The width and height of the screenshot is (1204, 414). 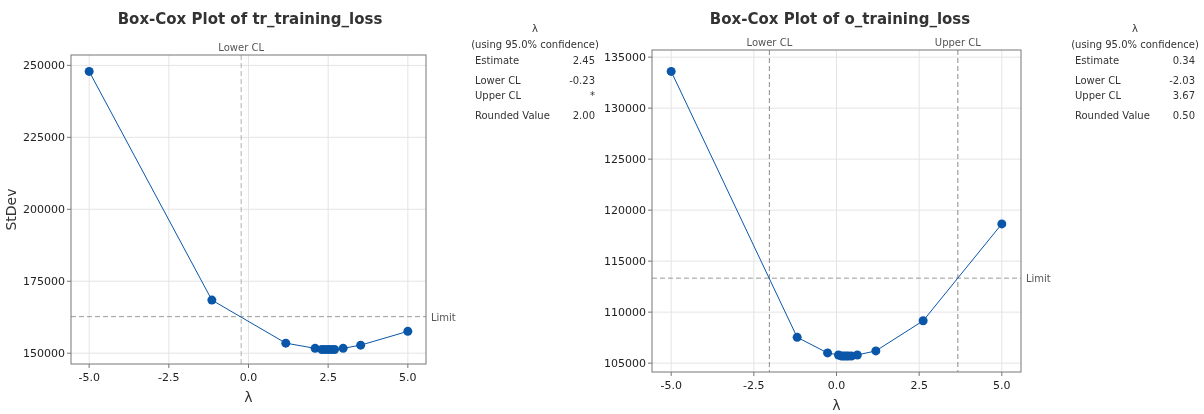 I want to click on y-tick-label: 125000, so click(x=625, y=160).